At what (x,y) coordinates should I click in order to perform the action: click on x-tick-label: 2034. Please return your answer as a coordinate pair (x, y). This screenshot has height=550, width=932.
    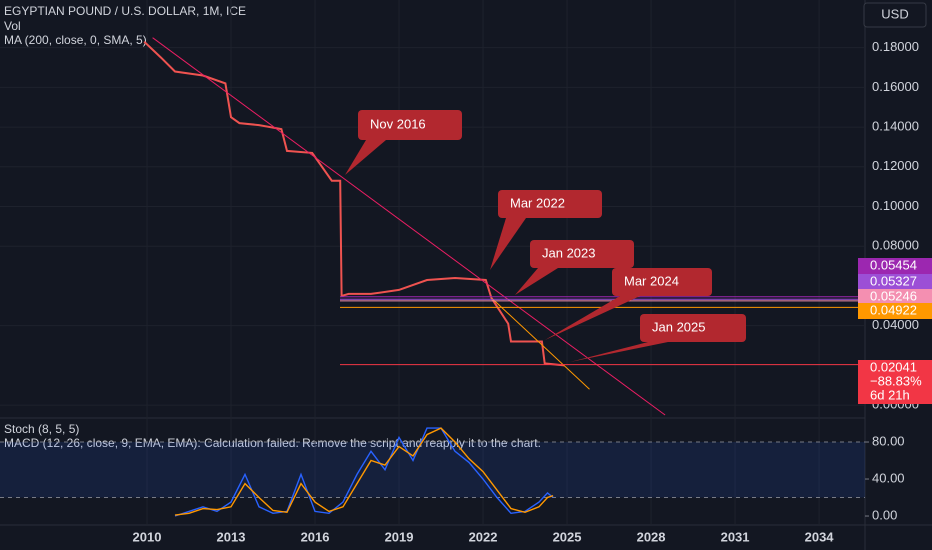
    Looking at the image, I should click on (820, 536).